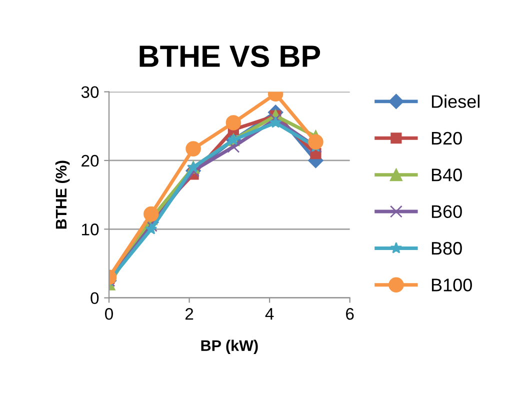  What do you see at coordinates (456, 101) in the screenshot?
I see `legend-label: Diesel` at bounding box center [456, 101].